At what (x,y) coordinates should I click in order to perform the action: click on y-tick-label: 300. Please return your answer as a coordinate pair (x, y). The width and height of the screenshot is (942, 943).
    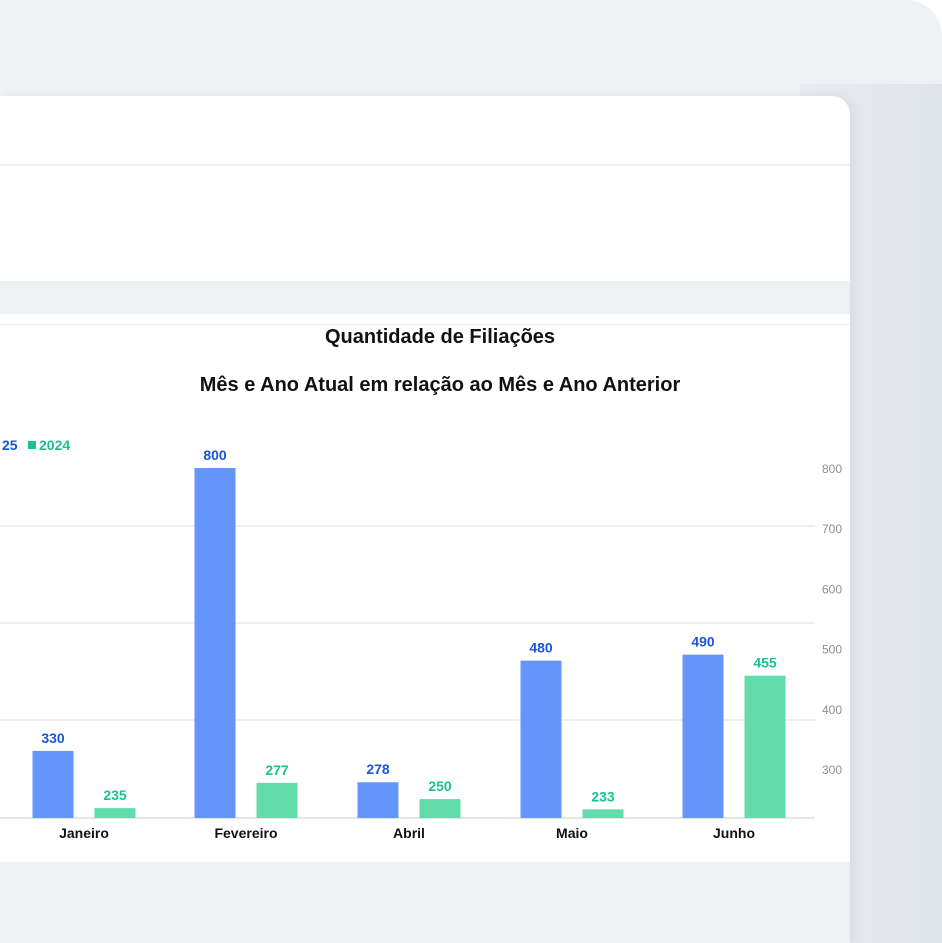
    Looking at the image, I should click on (832, 770).